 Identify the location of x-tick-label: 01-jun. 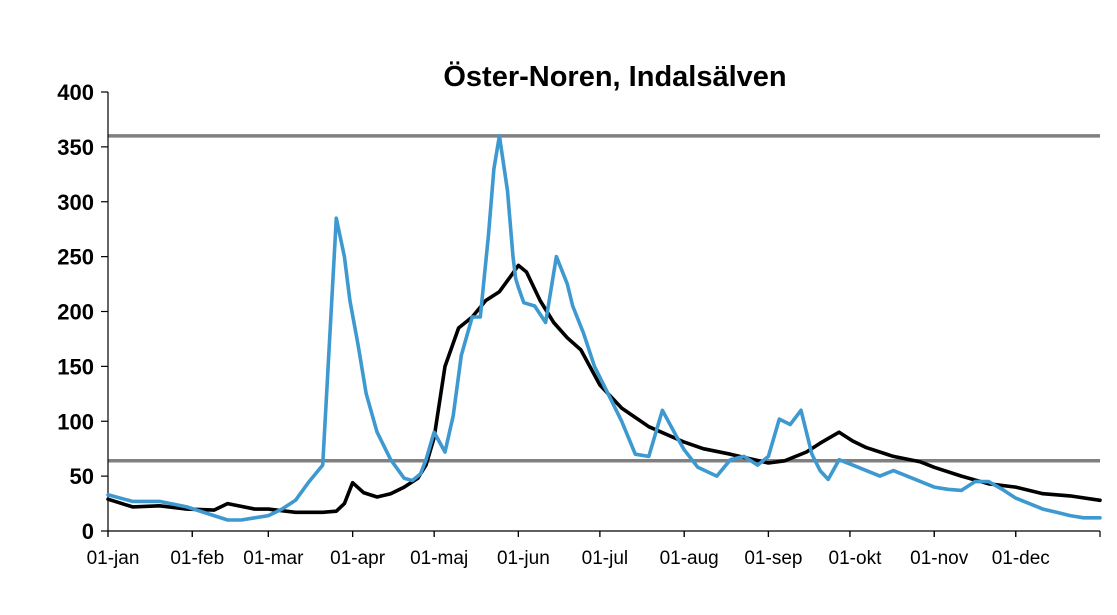
(523, 558).